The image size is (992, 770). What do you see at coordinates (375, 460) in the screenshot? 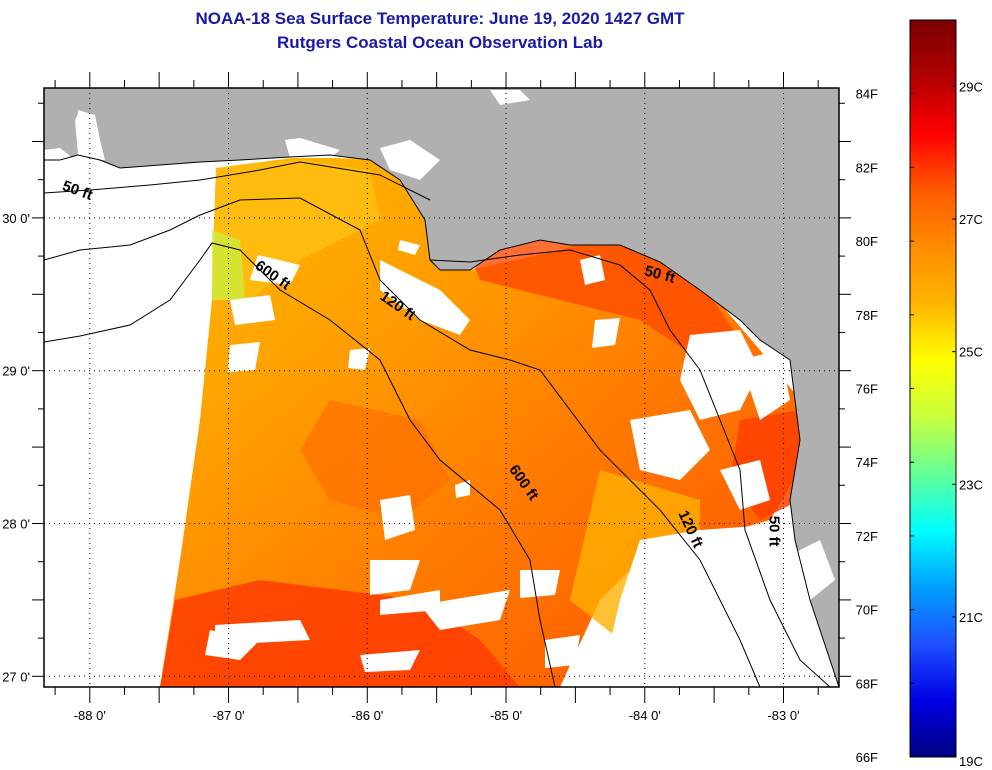
I see `sst-mid-region` at bounding box center [375, 460].